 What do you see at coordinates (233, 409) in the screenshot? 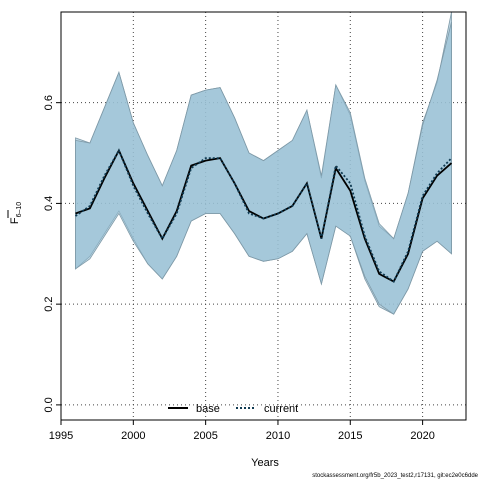
I see `legend: base current` at bounding box center [233, 409].